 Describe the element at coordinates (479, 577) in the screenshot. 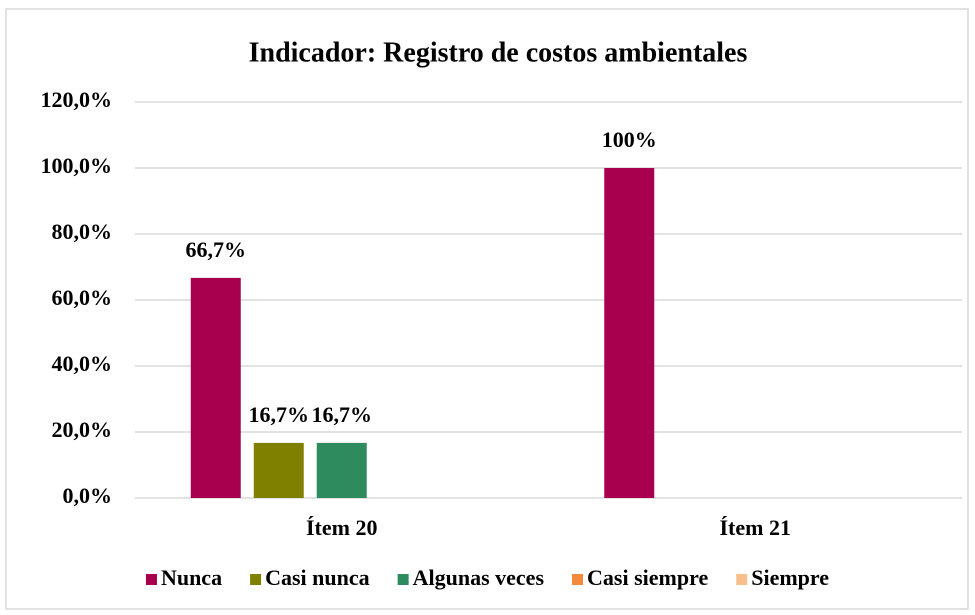

I see `legend-label: Algunas veces` at that location.